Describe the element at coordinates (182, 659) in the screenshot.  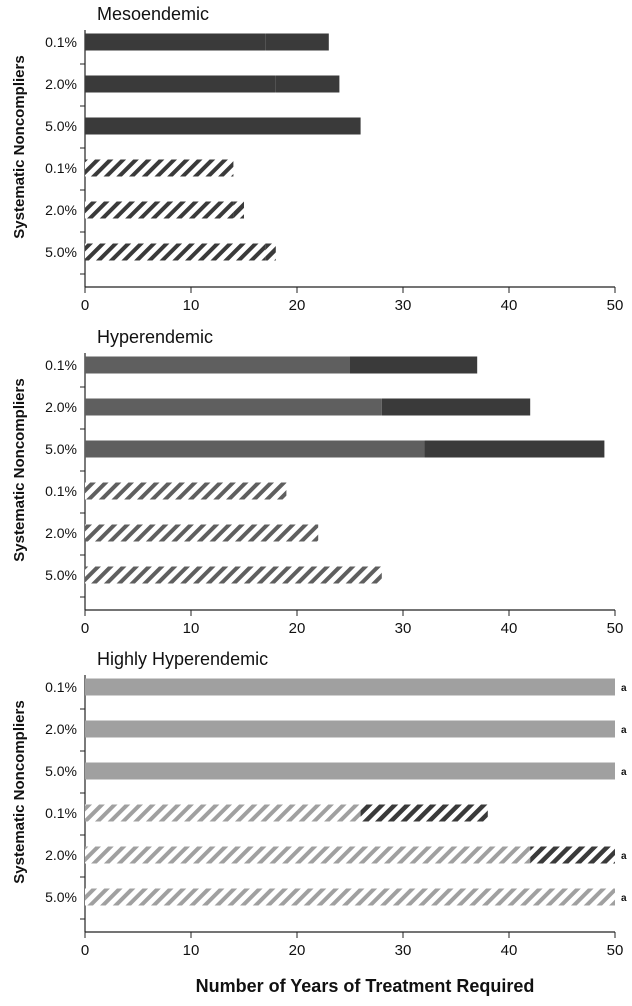
I see `panel-title: Highly Hyperendemic` at that location.